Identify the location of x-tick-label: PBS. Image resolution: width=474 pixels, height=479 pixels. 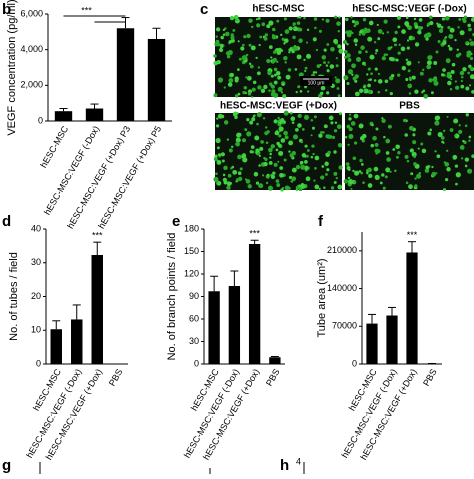
(273, 377).